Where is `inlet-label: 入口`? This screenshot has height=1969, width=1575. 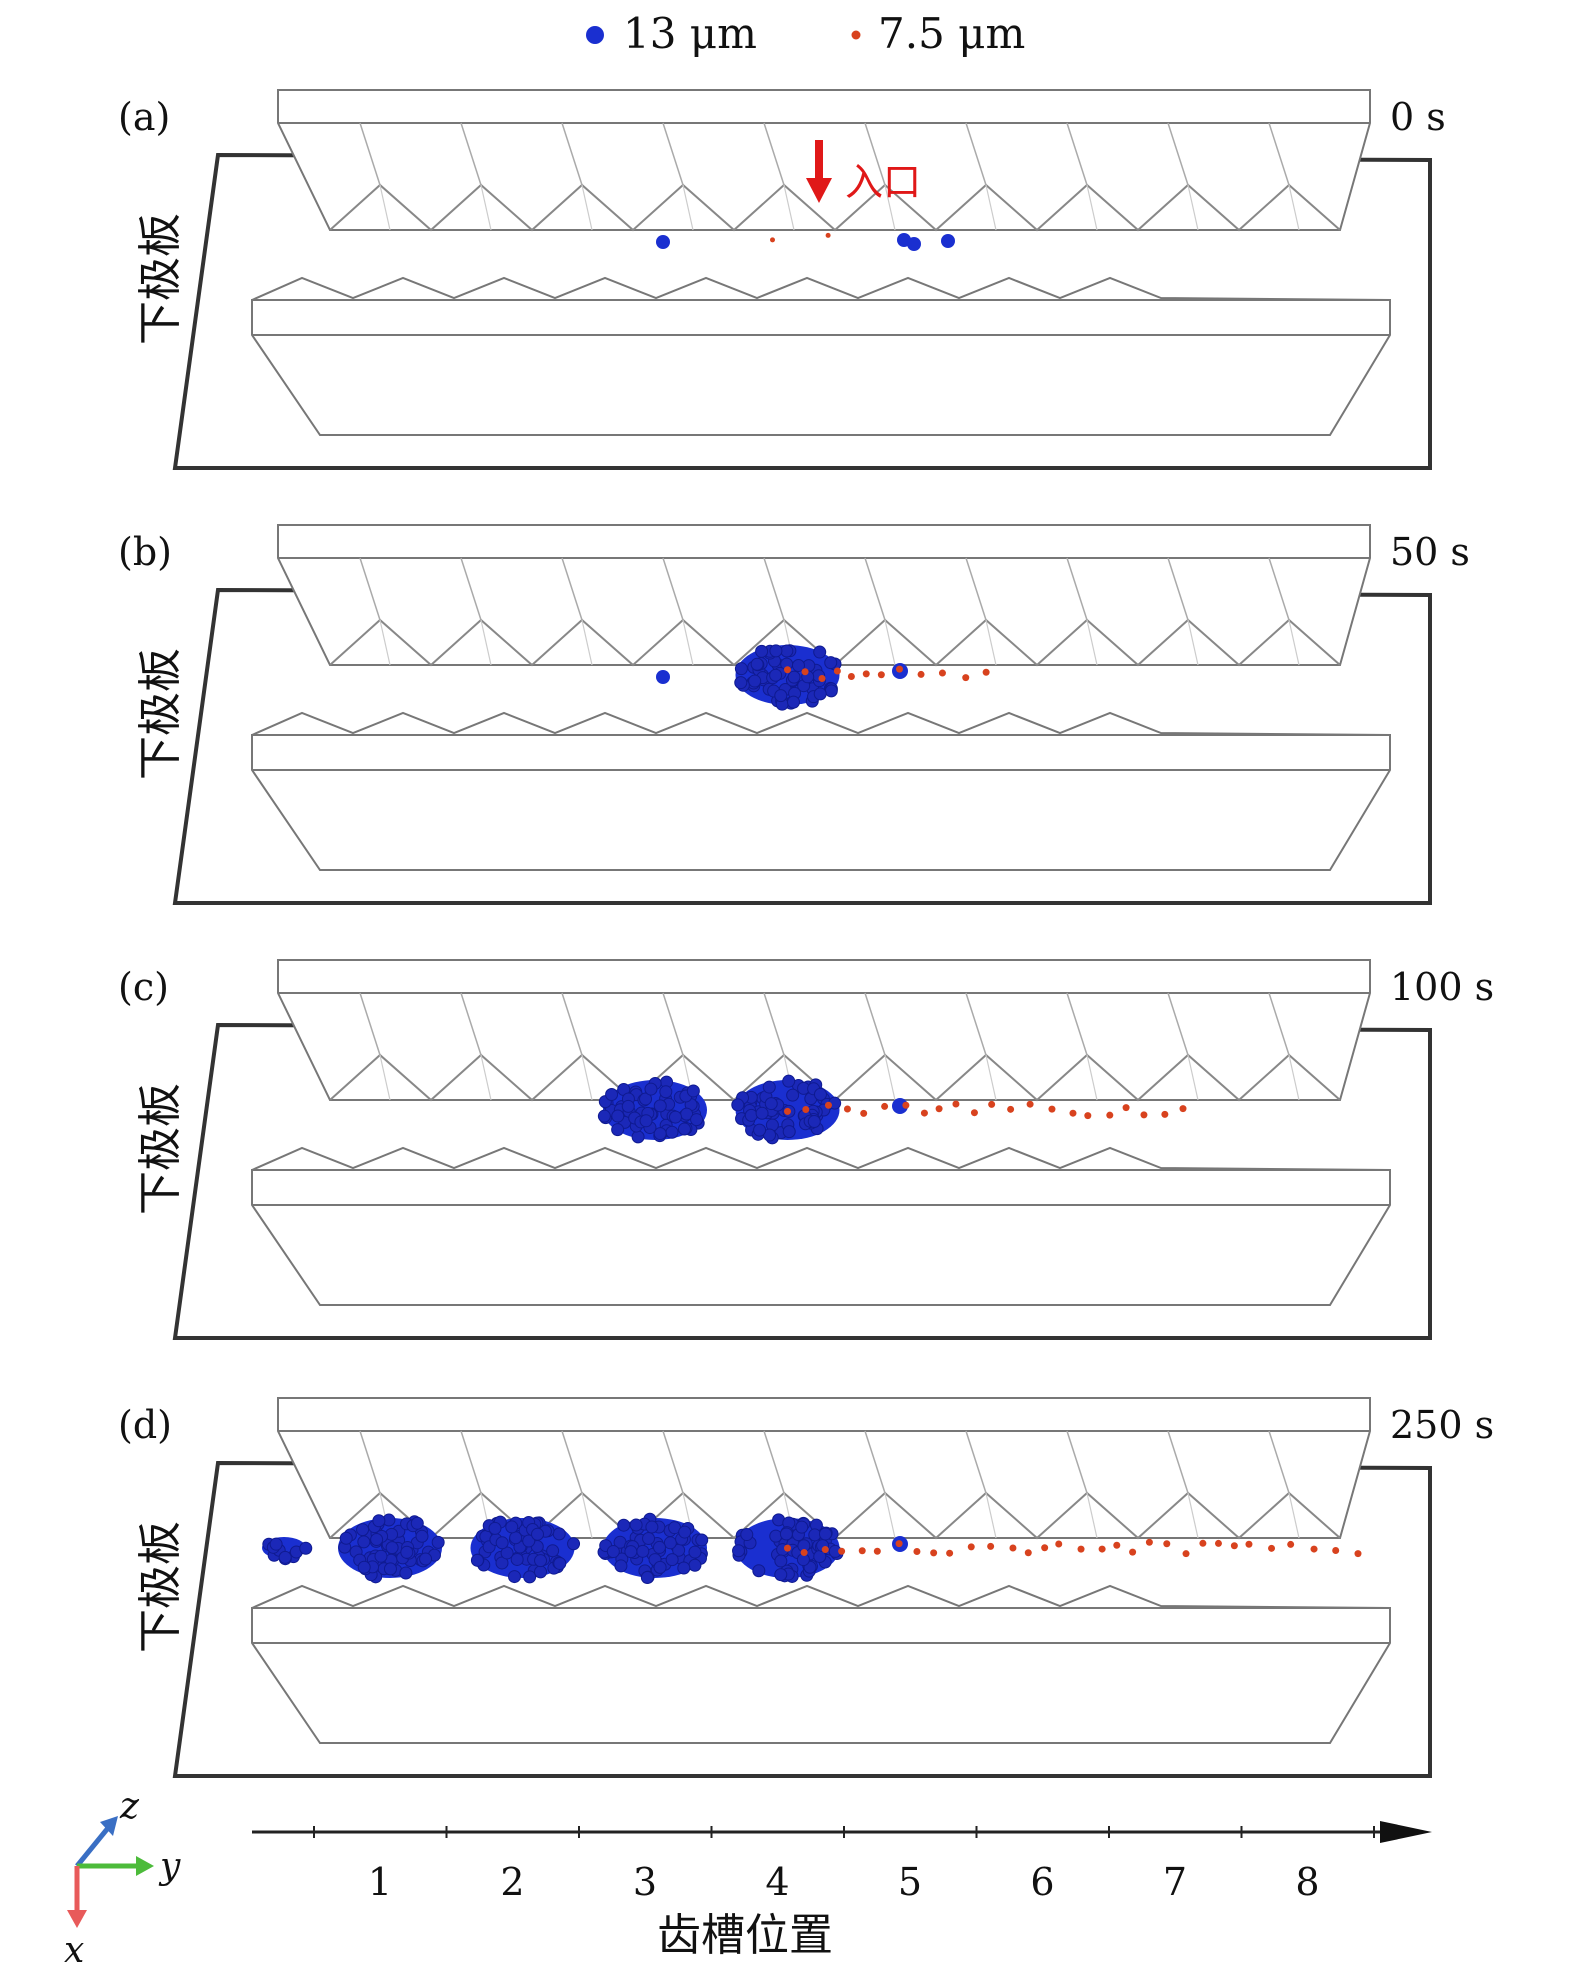
inlet-label: 入口 is located at coordinates (883, 182).